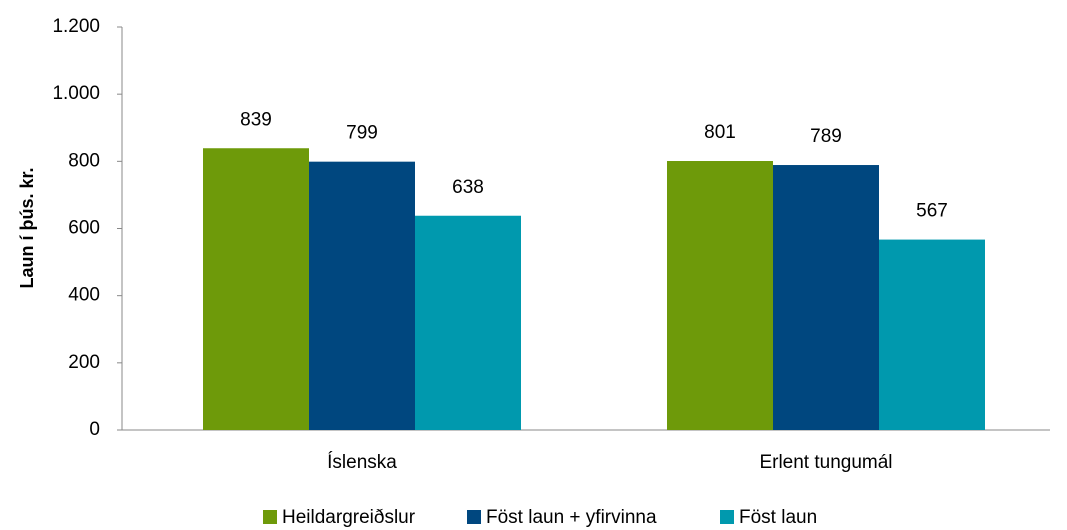  Describe the element at coordinates (84, 362) in the screenshot. I see `y-tick-label: 200` at that location.